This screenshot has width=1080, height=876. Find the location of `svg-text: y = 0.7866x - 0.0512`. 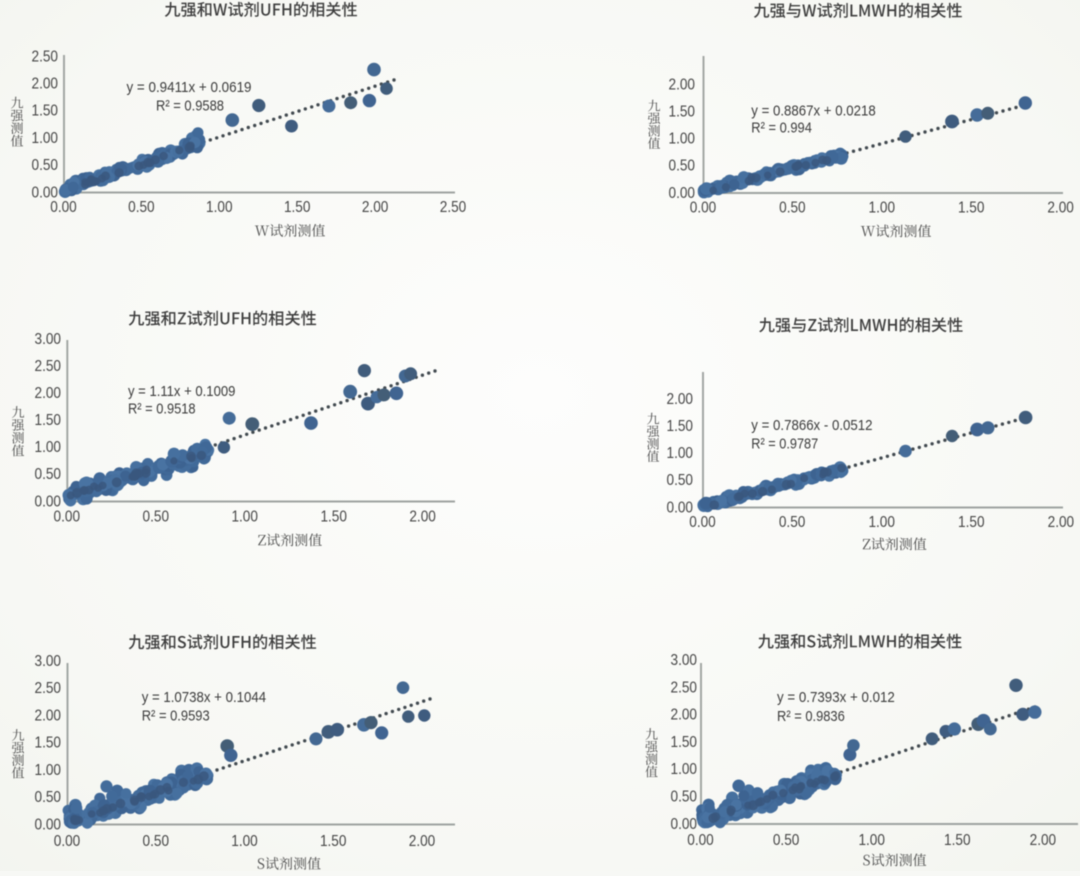

svg-text: y = 0.7866x - 0.0512 is located at coordinates (811, 425).